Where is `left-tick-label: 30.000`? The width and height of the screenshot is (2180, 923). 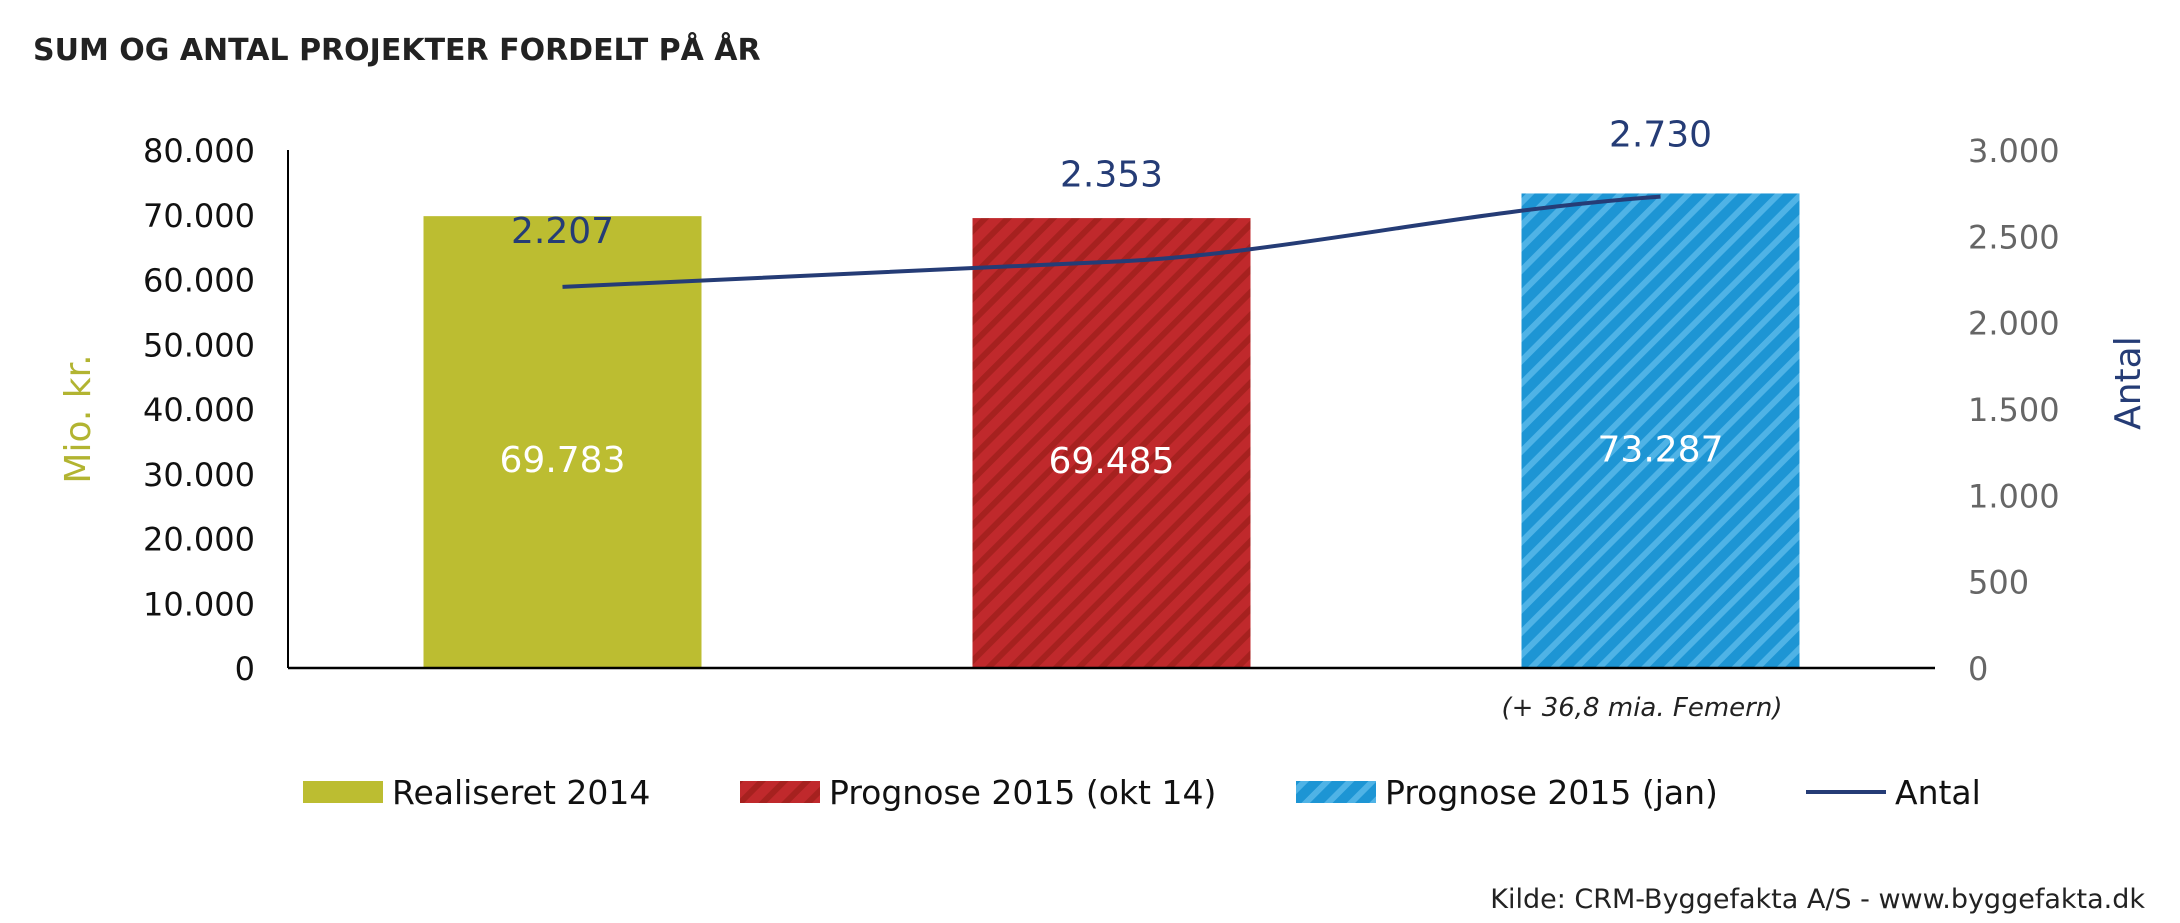 left-tick-label: 30.000 is located at coordinates (199, 475).